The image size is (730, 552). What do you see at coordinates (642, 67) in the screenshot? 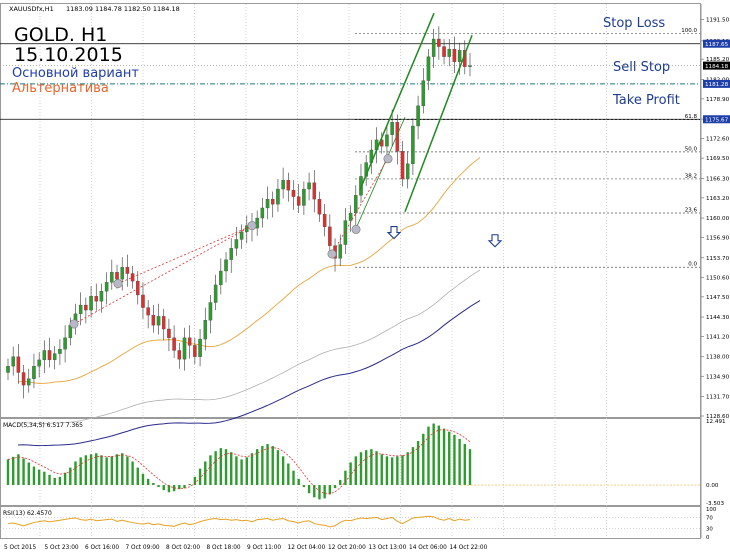
I see `sell-stop-label: Sell Stop` at bounding box center [642, 67].